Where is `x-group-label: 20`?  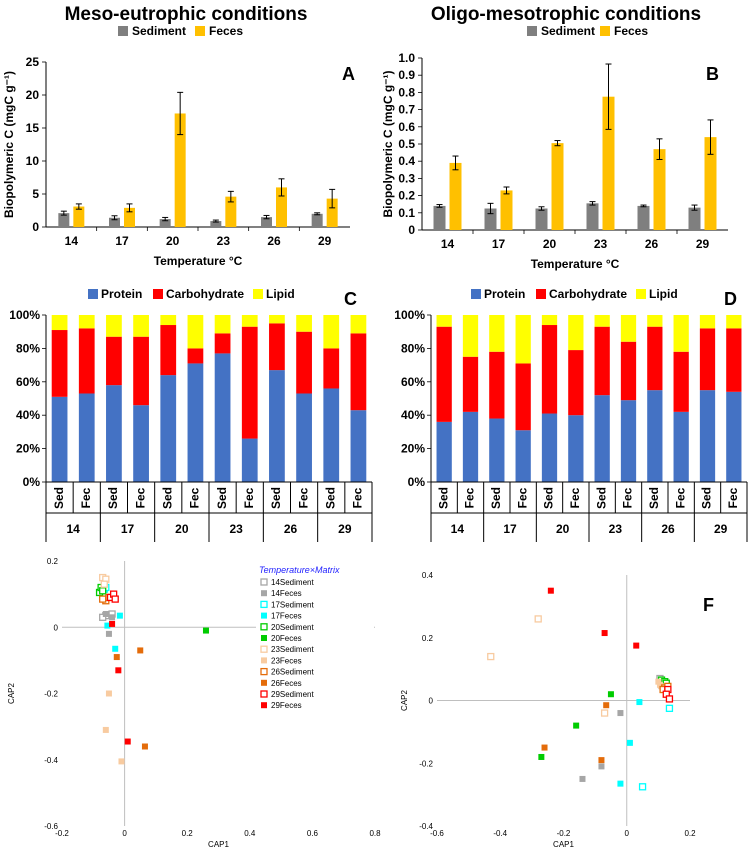
x-group-label: 20 is located at coordinates (182, 529).